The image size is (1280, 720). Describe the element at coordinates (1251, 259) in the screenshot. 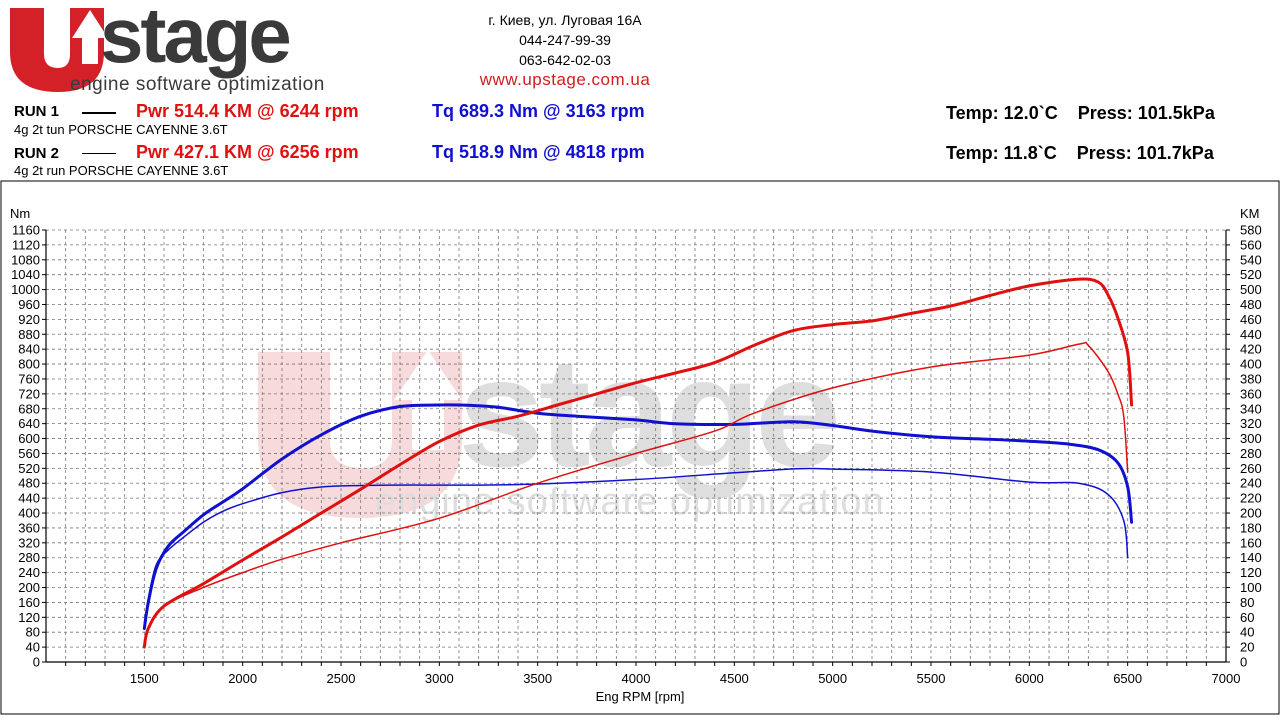

I see `y-right-tick-label: 540` at that location.